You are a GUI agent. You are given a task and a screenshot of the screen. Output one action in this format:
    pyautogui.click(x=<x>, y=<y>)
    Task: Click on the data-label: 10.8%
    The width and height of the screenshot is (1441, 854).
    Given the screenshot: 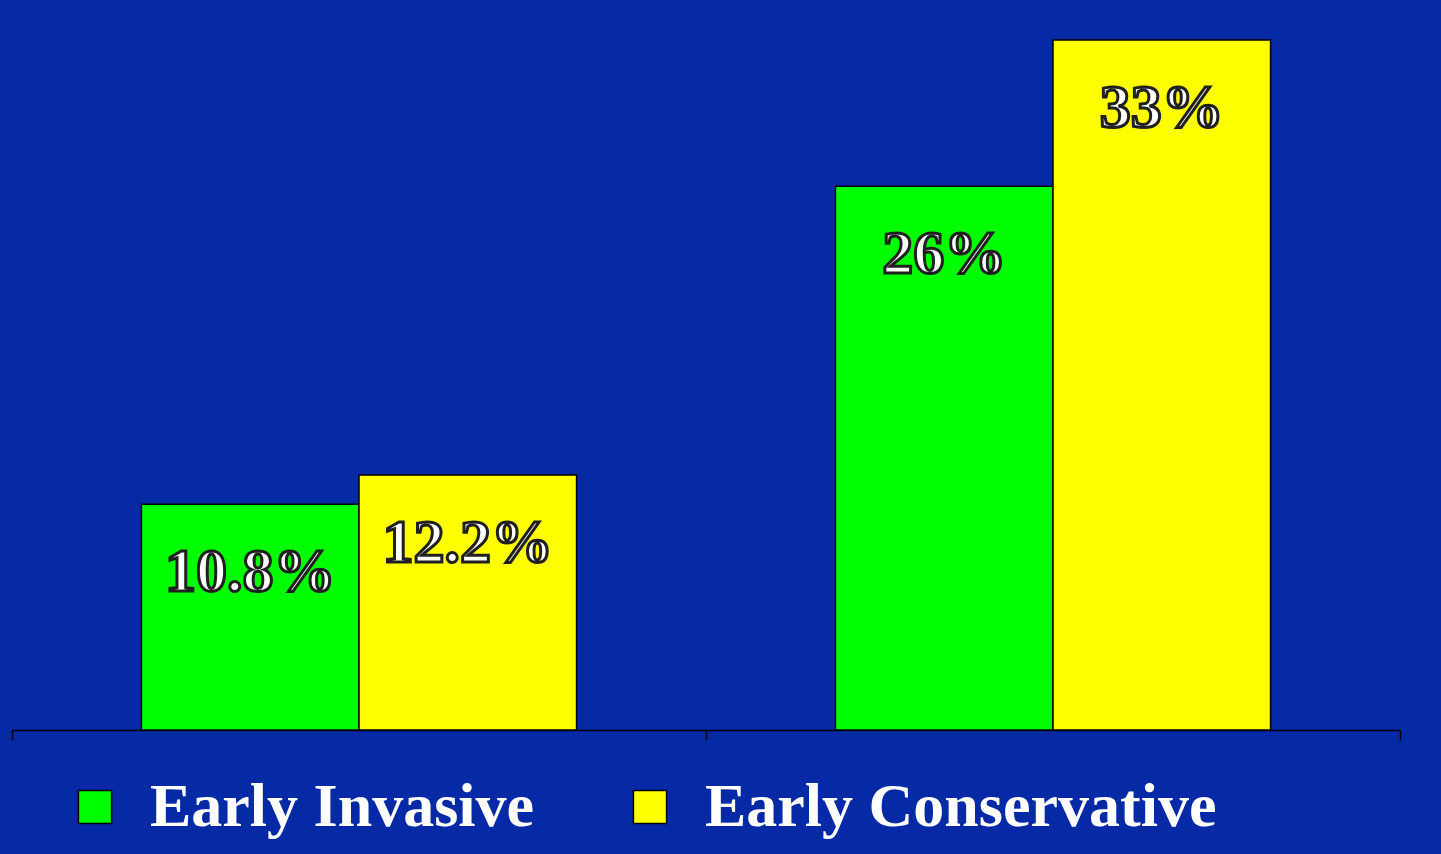 What is the action you would take?
    pyautogui.click(x=250, y=570)
    